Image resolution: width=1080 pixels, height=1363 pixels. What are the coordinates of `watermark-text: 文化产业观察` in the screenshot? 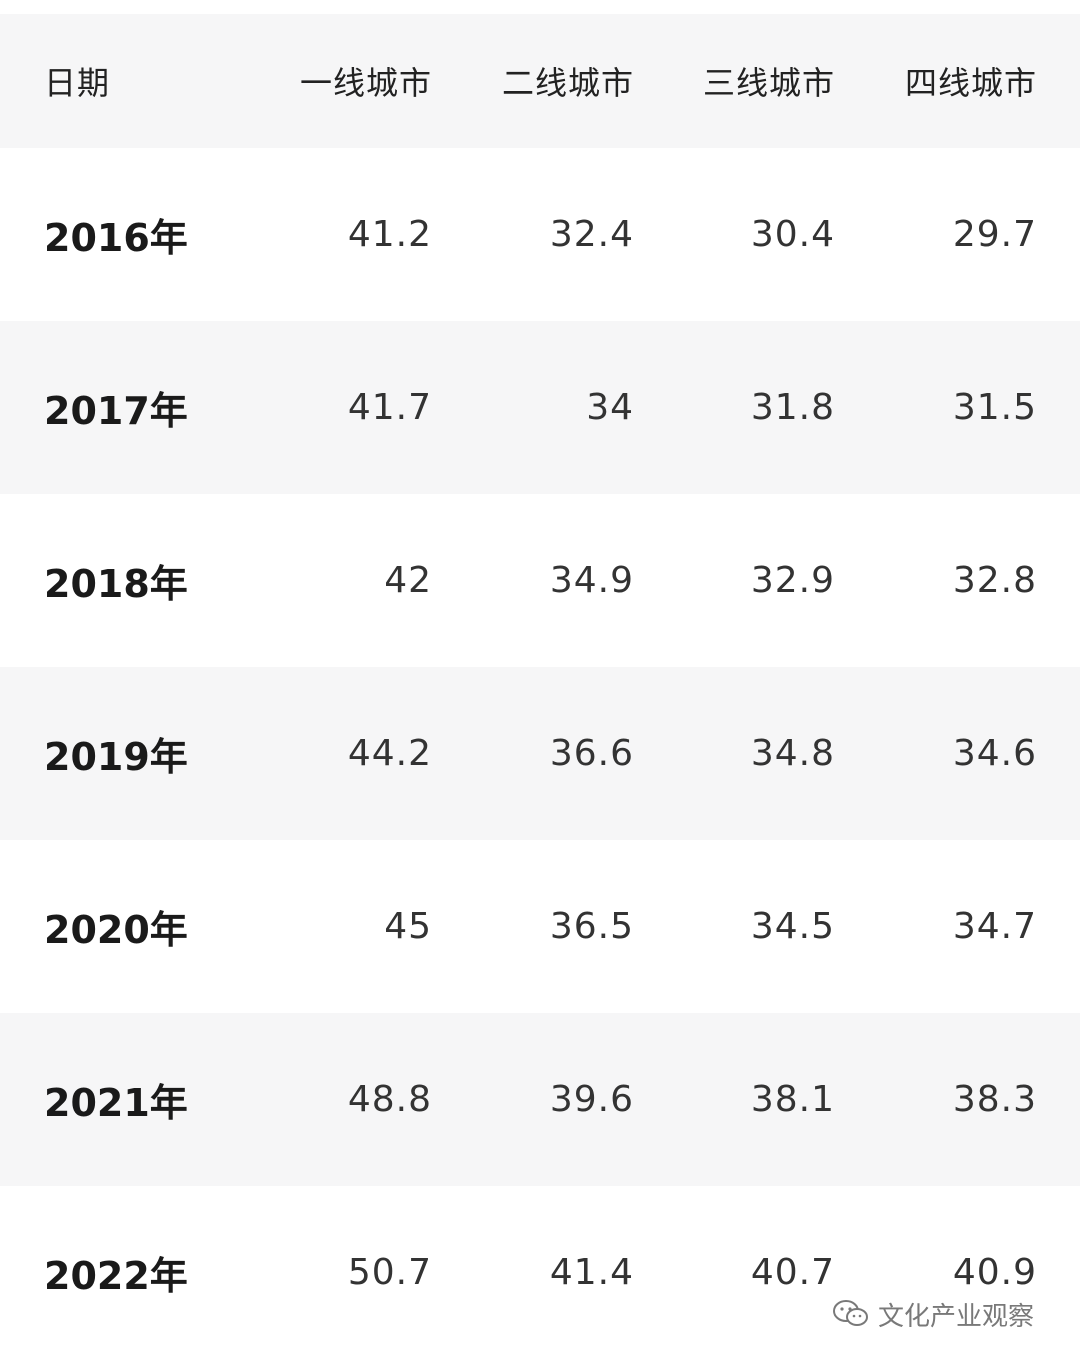 It's located at (956, 1316).